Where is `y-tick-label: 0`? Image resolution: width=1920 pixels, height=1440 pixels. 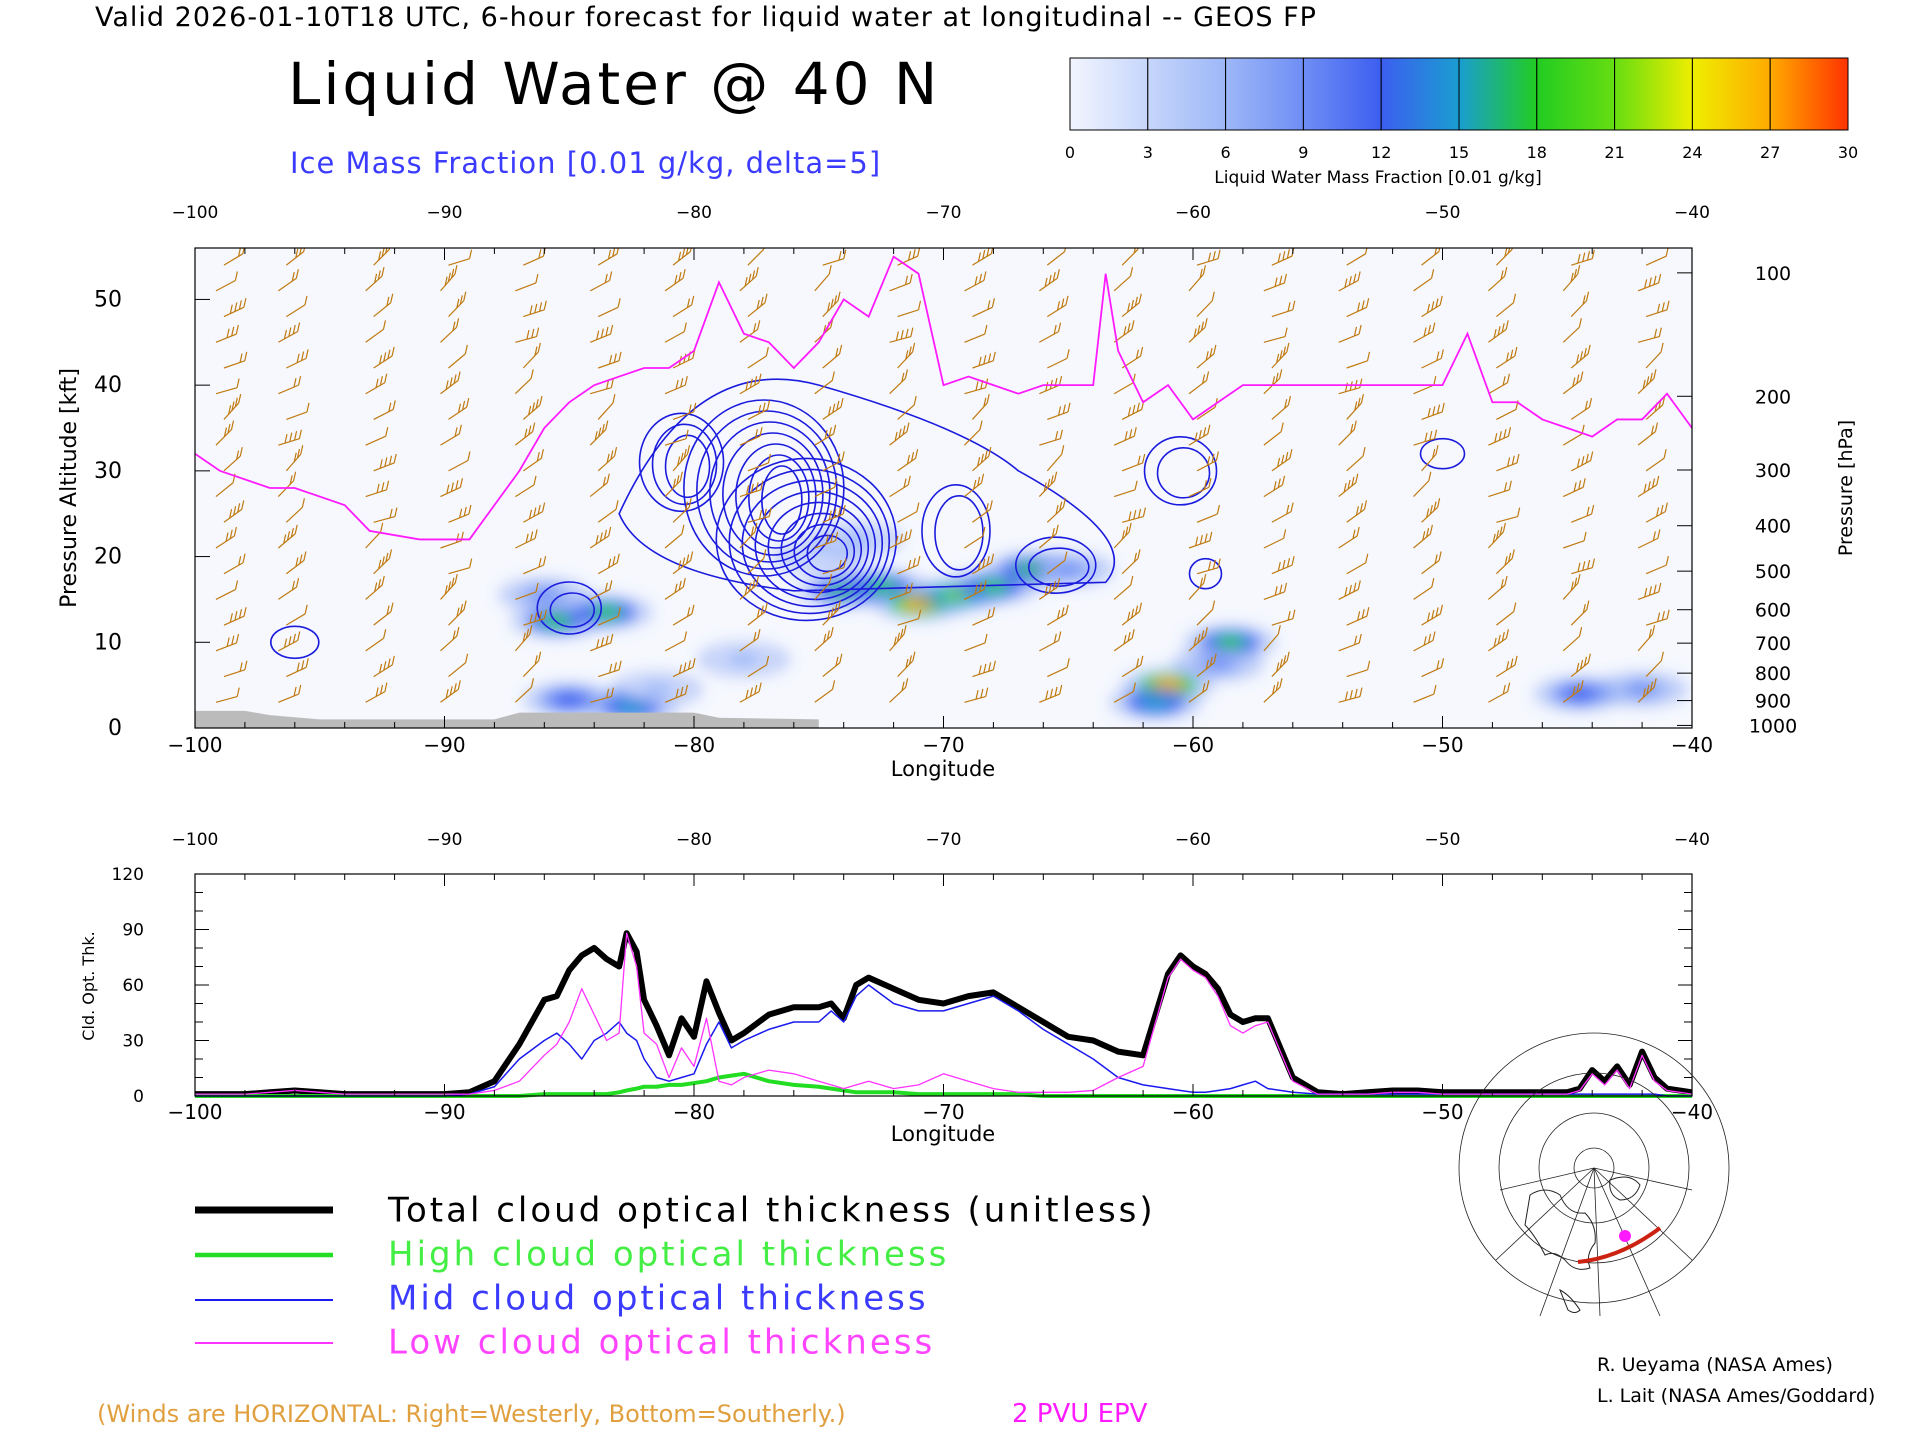 y-tick-label: 0 is located at coordinates (138, 1097).